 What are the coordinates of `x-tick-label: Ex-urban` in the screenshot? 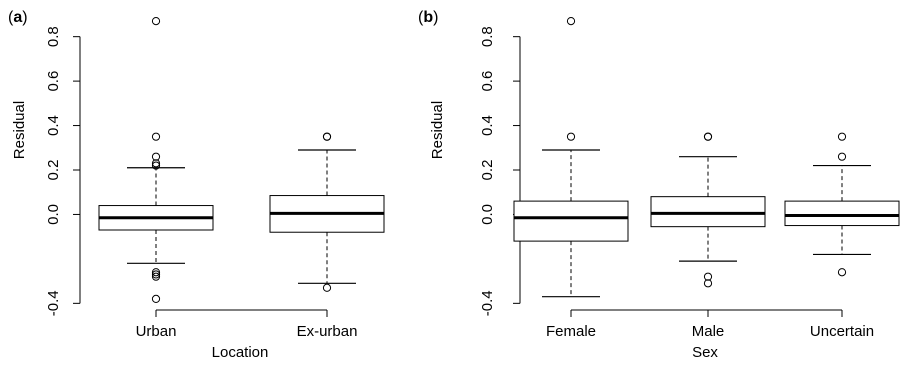 It's located at (327, 331).